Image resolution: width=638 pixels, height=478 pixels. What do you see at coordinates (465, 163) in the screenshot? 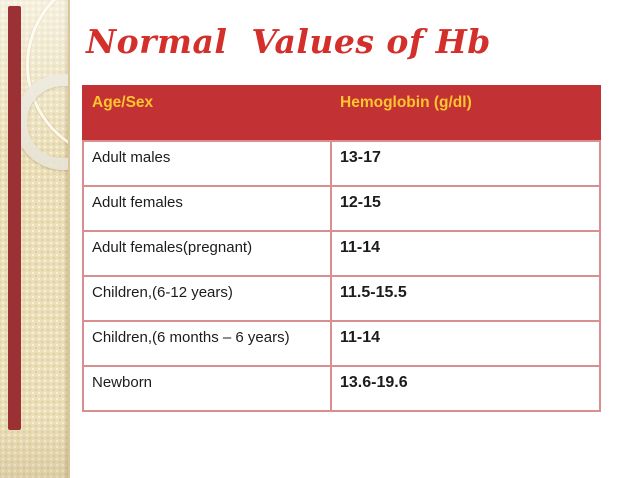
I see `row-value: 13-17` at bounding box center [465, 163].